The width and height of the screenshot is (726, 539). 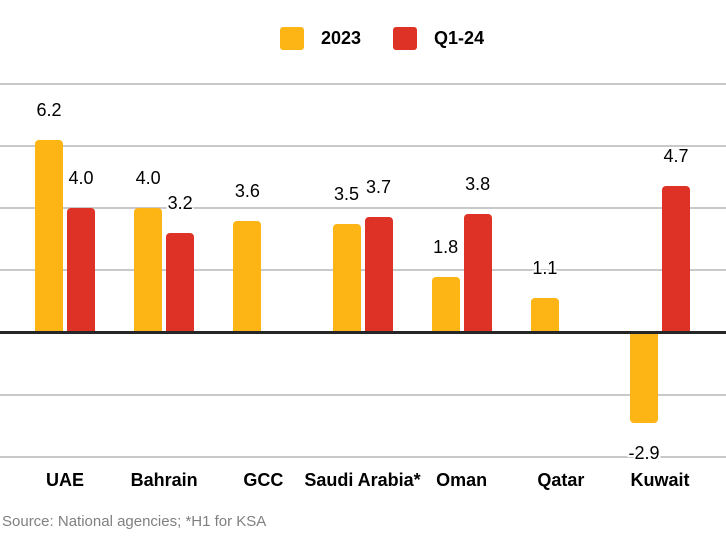 What do you see at coordinates (544, 315) in the screenshot?
I see `bar-2023-Qatar` at bounding box center [544, 315].